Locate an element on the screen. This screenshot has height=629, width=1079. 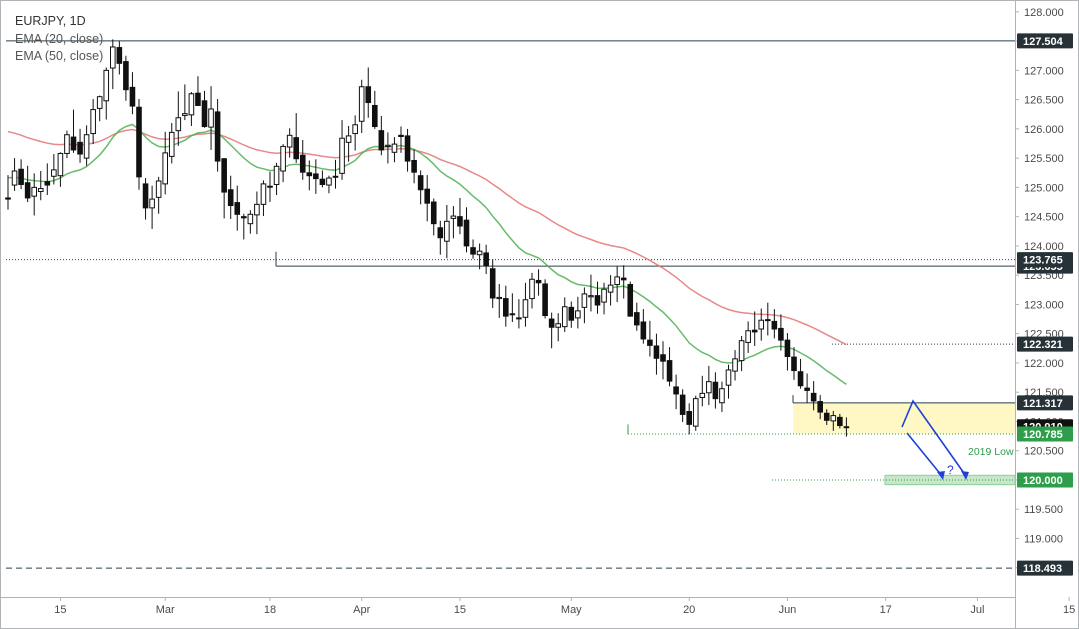
price-tag-label: 120.785 is located at coordinates (1043, 435).